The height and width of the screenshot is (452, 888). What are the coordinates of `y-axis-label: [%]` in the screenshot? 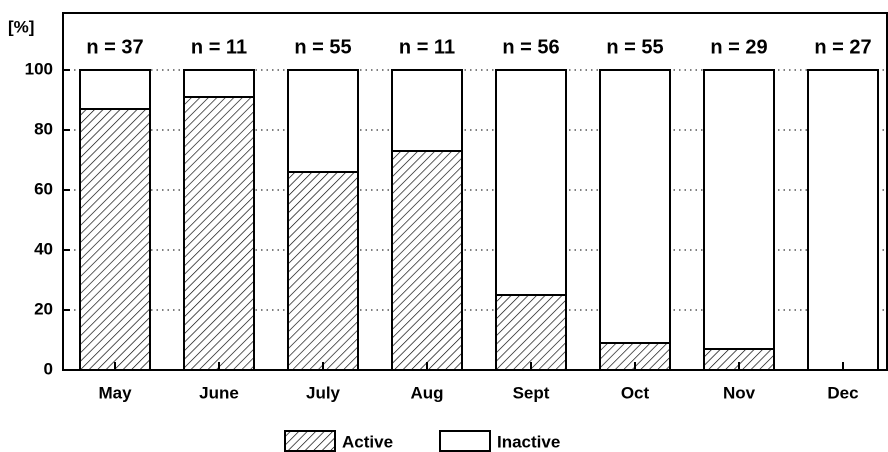 It's located at (21, 26).